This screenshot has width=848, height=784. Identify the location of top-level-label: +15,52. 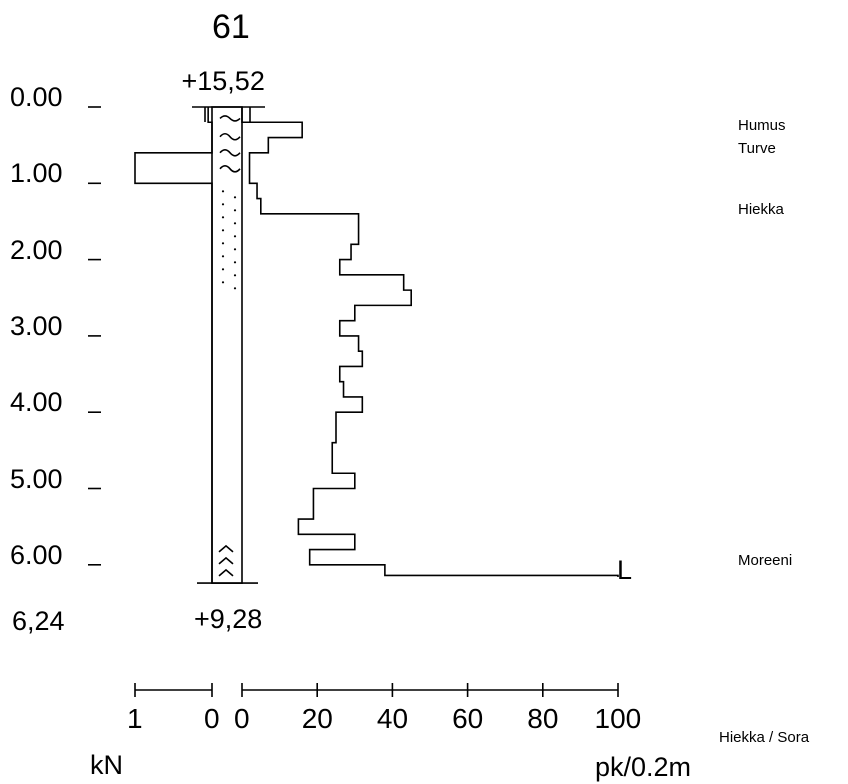
(223, 81).